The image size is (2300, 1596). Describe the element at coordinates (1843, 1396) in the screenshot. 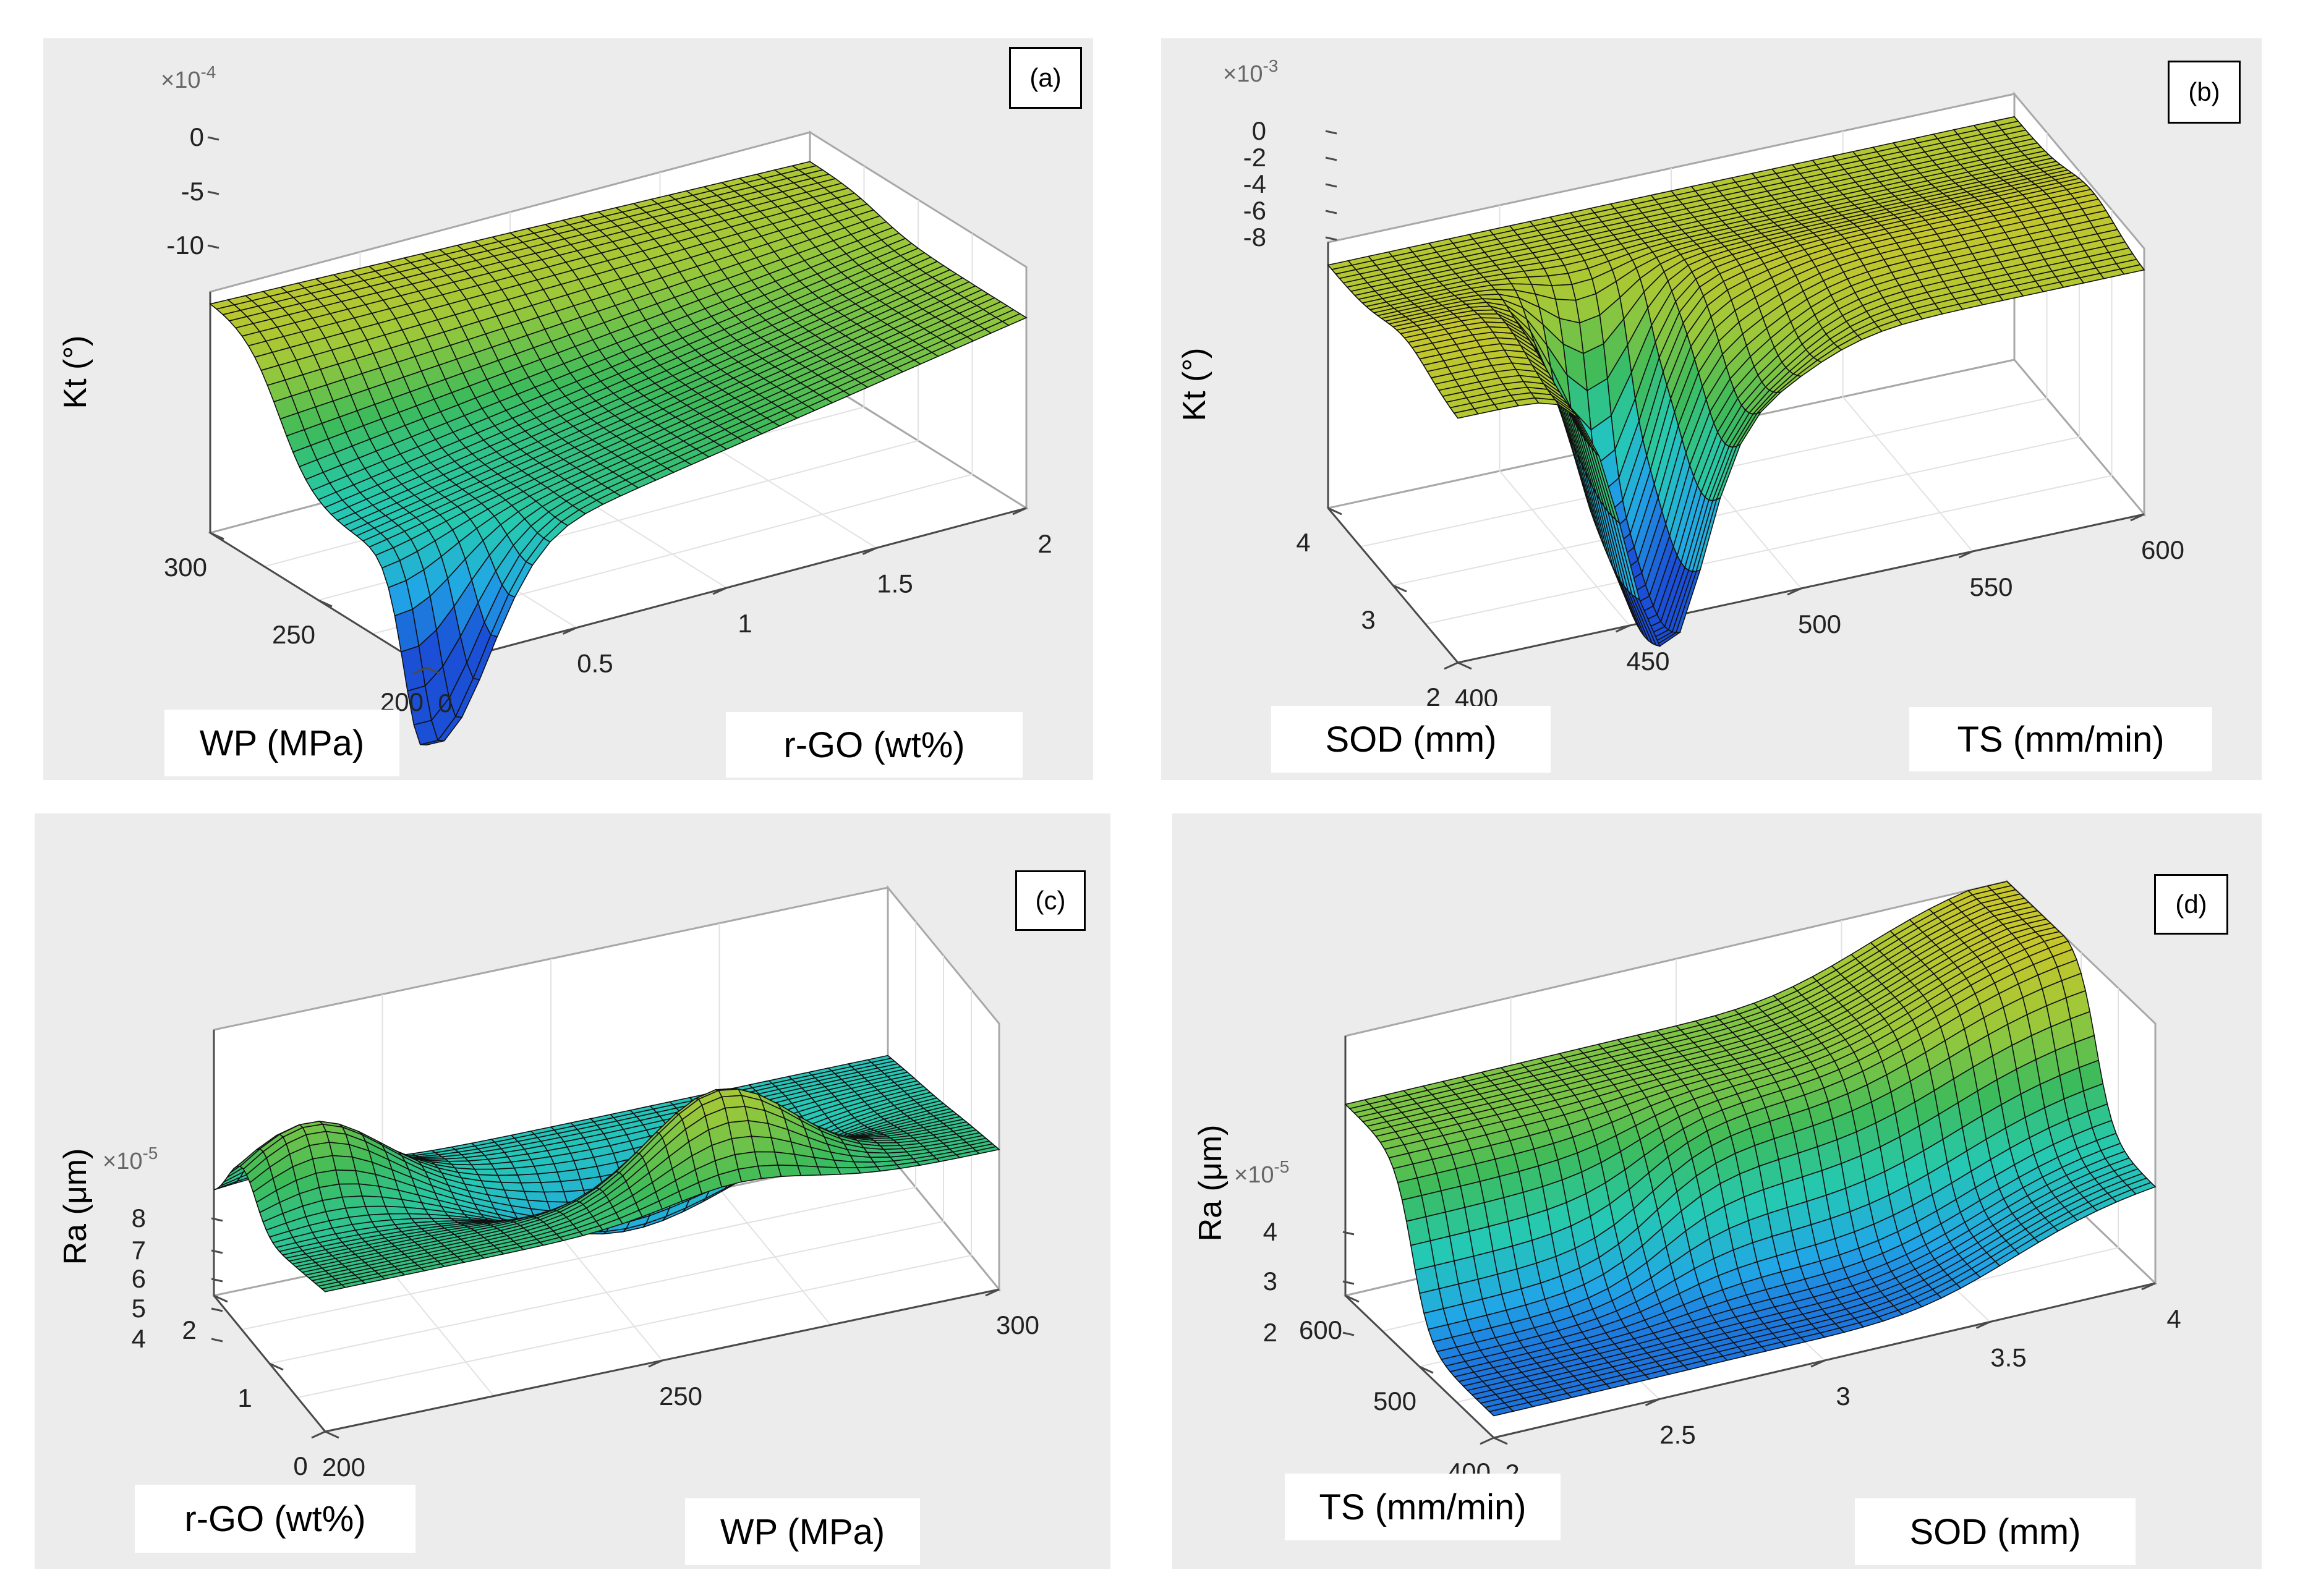

I see `right-tick-label: 3` at that location.